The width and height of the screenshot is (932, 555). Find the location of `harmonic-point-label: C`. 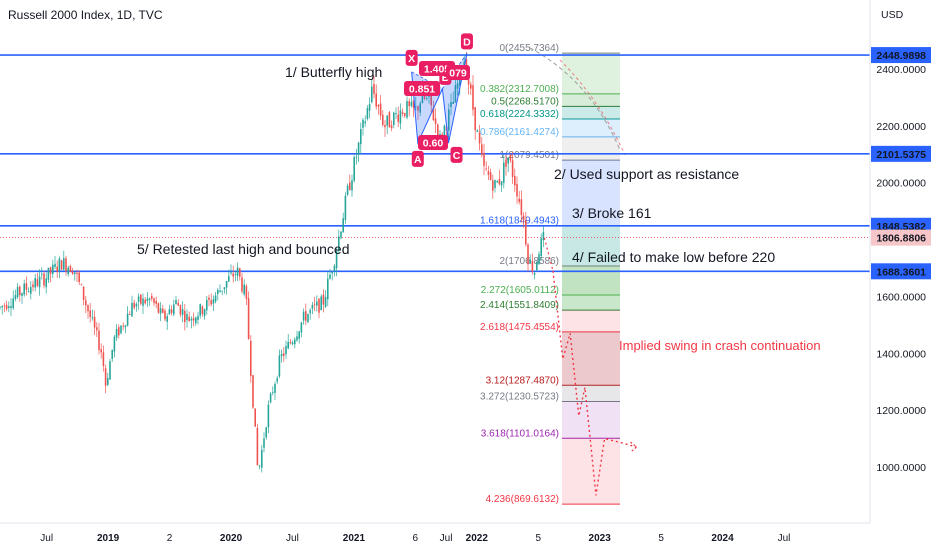

harmonic-point-label: C is located at coordinates (457, 156).